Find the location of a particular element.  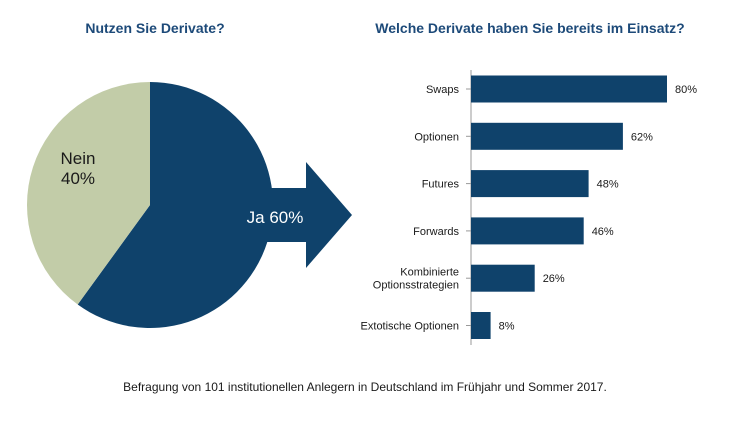

bar-value-label: 26% is located at coordinates (554, 279).